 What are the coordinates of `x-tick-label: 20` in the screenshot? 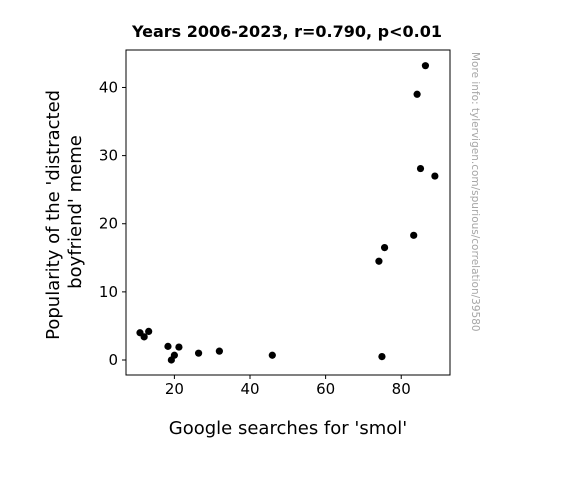 It's located at (174, 389).